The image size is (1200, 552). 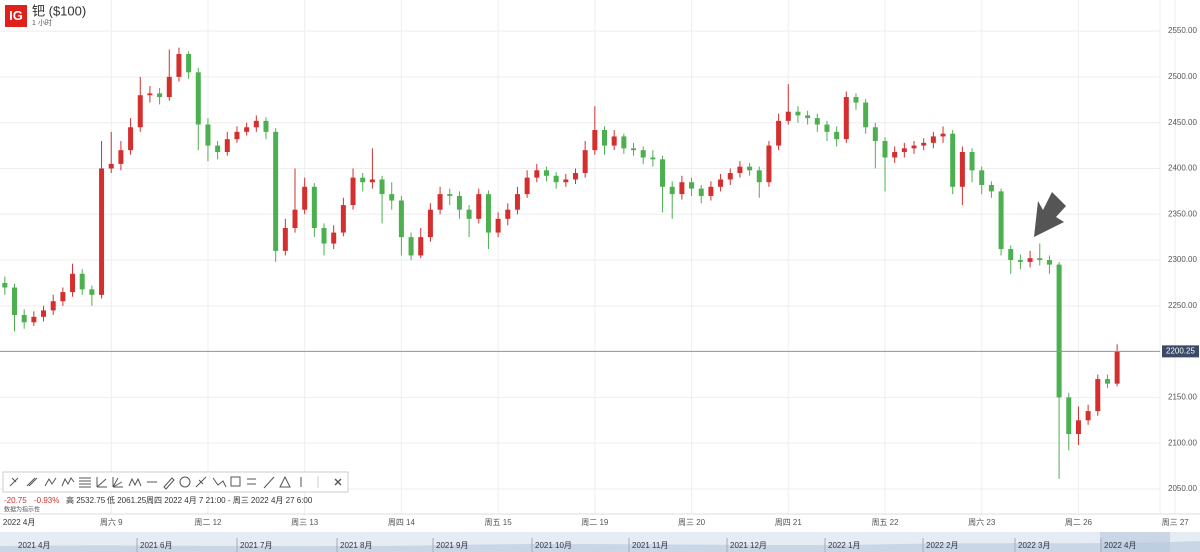 What do you see at coordinates (1182, 76) in the screenshot?
I see `y-tick-label: 2500.00` at bounding box center [1182, 76].